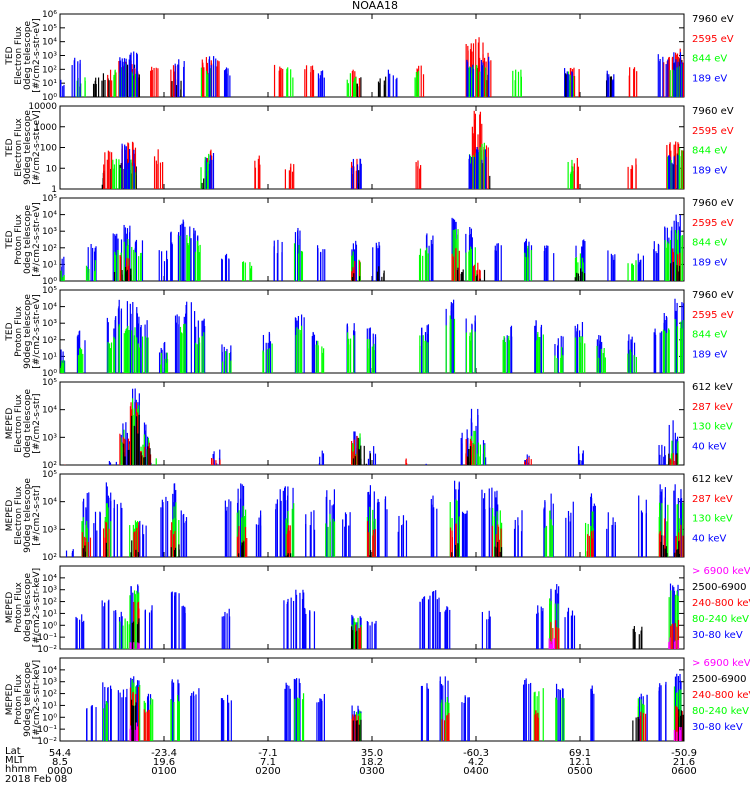 This screenshot has width=750, height=800. What do you see at coordinates (721, 695) in the screenshot?
I see `legend-7-2: 240-800 keV` at bounding box center [721, 695].